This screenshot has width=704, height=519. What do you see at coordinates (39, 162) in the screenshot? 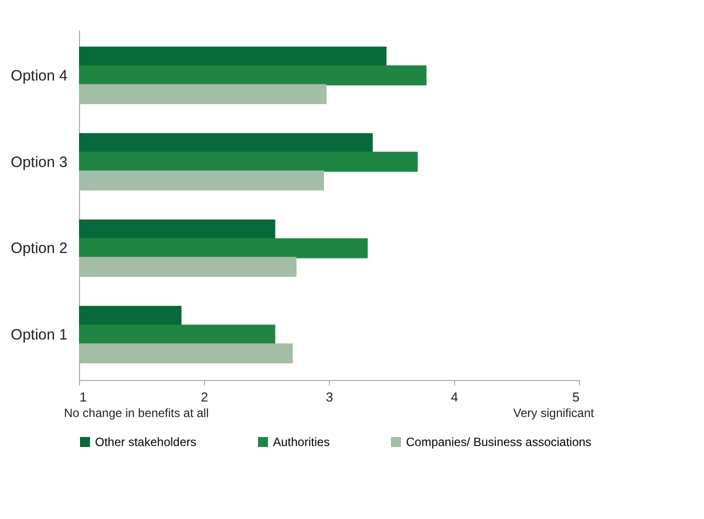
I see `y-tick-label: Option 3` at bounding box center [39, 162].